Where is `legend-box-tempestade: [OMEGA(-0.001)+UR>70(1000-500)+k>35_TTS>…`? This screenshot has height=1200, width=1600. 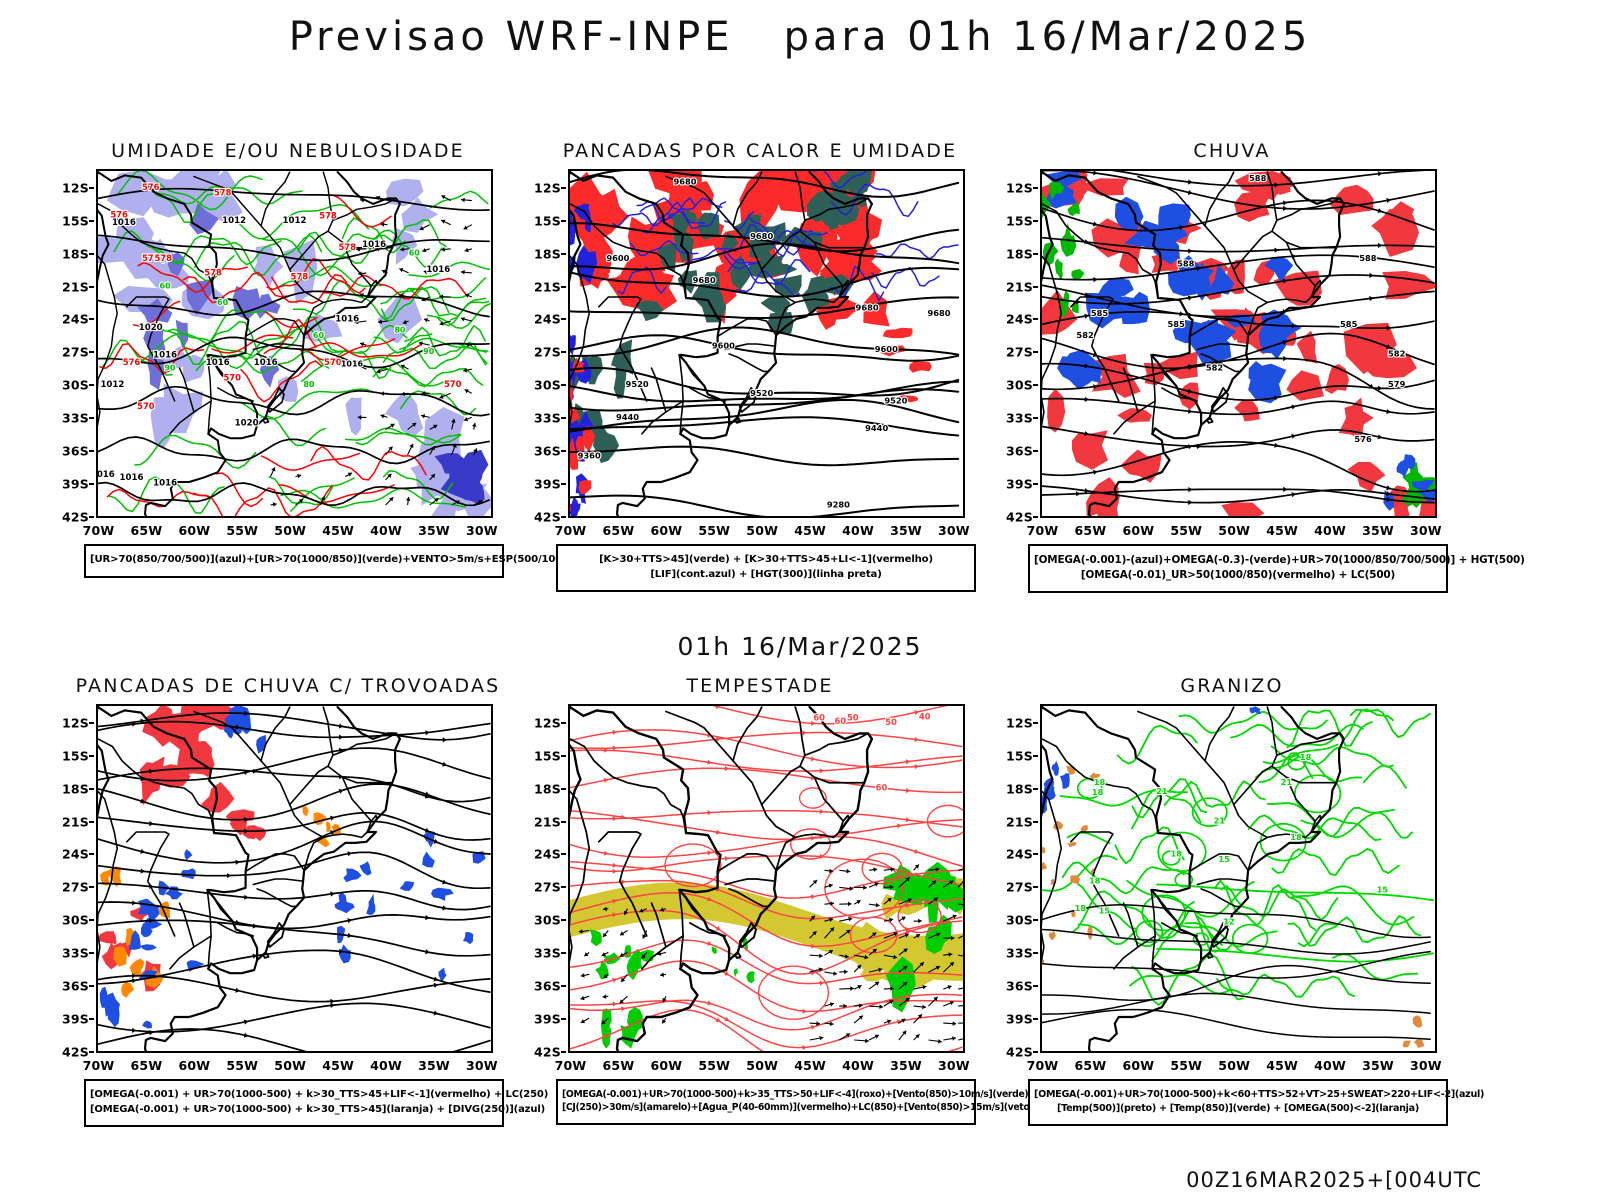 legend-box-tempestade: [OMEGA(-0.001)+UR>70(1000-500)+k>35_TTS>… is located at coordinates (797, 1102).